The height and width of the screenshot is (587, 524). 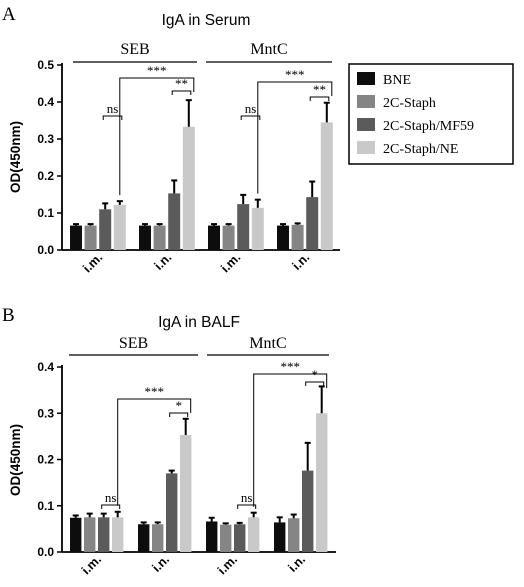 I want to click on panel-a-group-label: MntC, so click(x=268, y=49).